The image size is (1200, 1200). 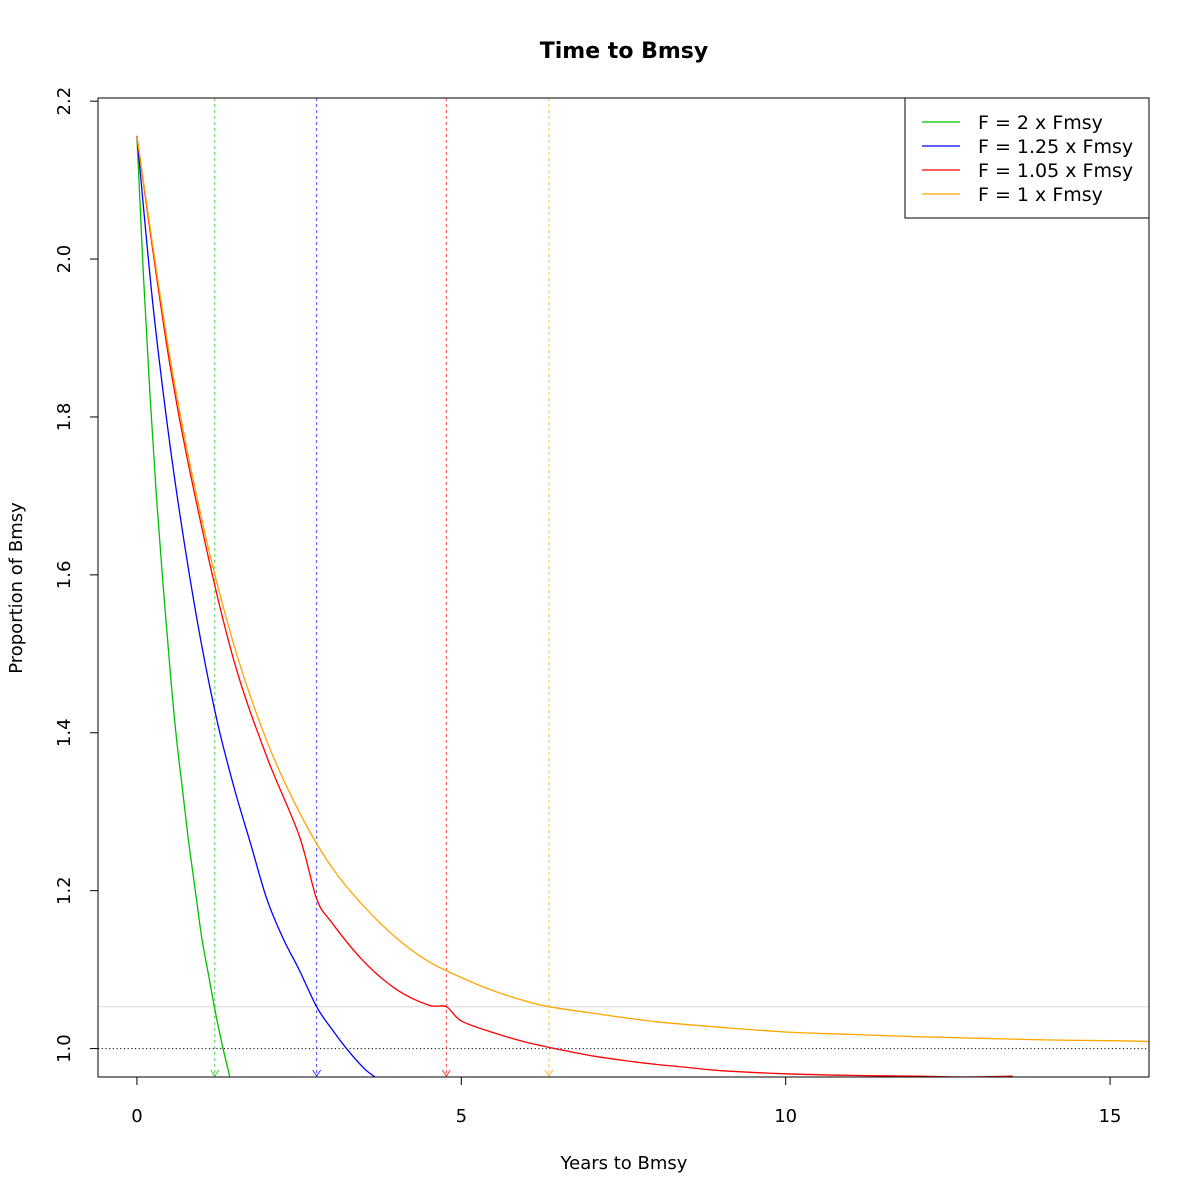 I want to click on x-tick-label: 15, so click(x=1110, y=1116).